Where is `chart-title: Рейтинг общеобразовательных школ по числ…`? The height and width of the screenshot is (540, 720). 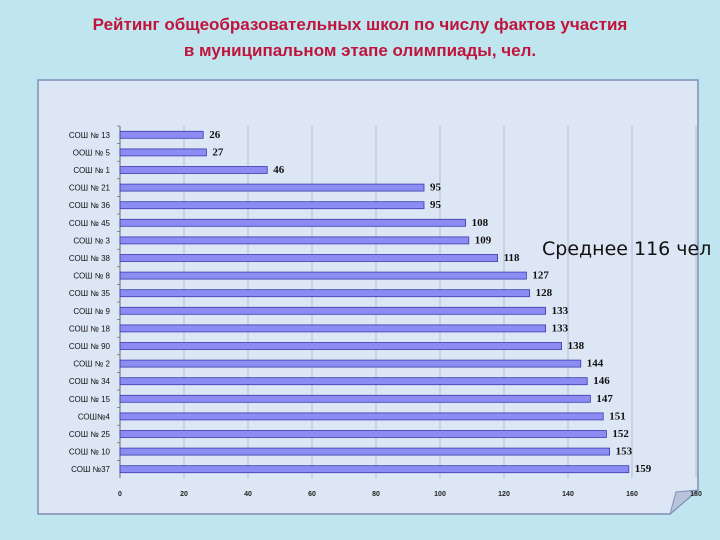
chart-title: Рейтинг общеобразовательных школ по числ… is located at coordinates (360, 38).